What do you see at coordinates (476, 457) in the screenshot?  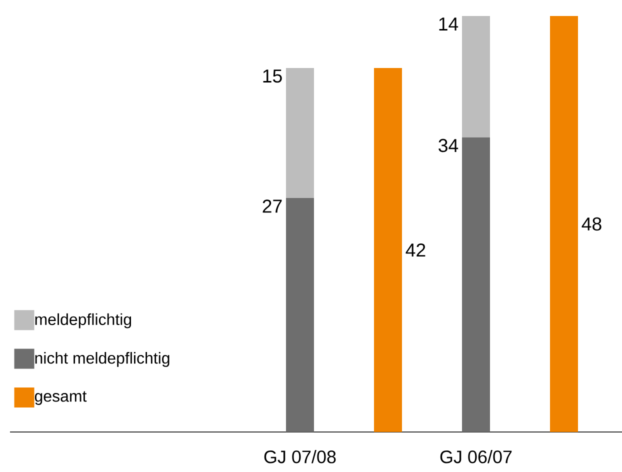 I see `x-tick-label: GJ 06/07` at bounding box center [476, 457].